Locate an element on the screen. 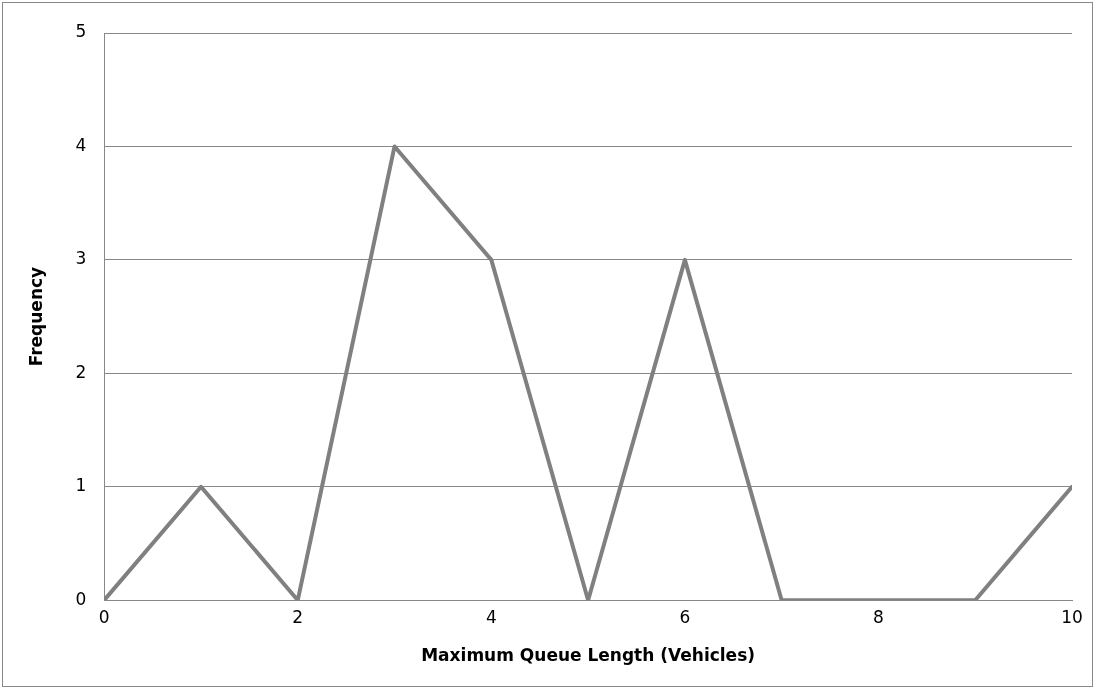 The height and width of the screenshot is (691, 1099). y-tick-label: 2 is located at coordinates (81, 371).